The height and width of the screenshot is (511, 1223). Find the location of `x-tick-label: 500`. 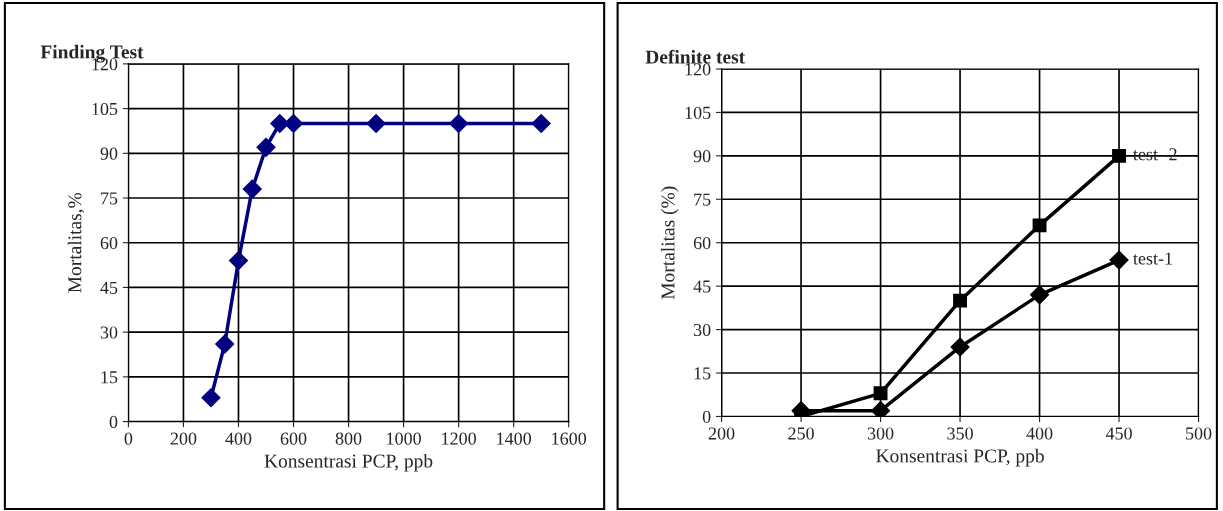

x-tick-label: 500 is located at coordinates (1199, 433).